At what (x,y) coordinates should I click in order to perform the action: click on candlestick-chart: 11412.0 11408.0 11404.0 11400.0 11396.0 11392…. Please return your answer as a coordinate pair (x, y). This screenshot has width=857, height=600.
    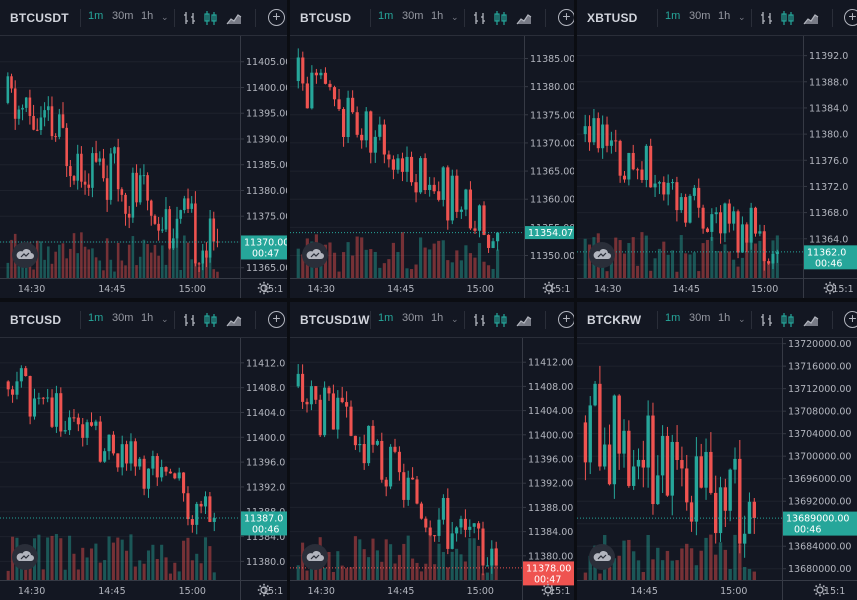
    Looking at the image, I should click on (143, 469).